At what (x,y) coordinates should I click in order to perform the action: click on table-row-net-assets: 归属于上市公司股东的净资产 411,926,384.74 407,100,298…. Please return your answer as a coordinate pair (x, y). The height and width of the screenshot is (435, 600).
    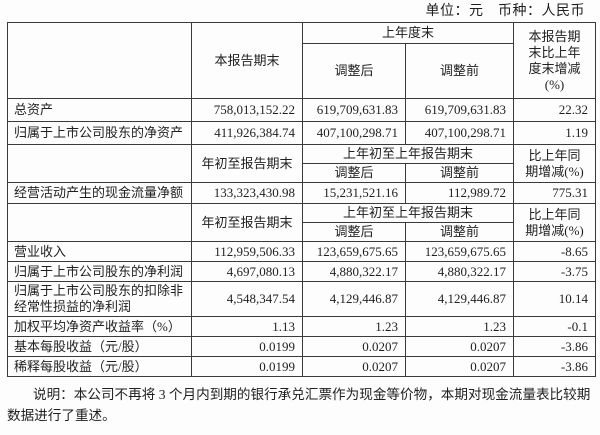
    Looking at the image, I should click on (302, 133).